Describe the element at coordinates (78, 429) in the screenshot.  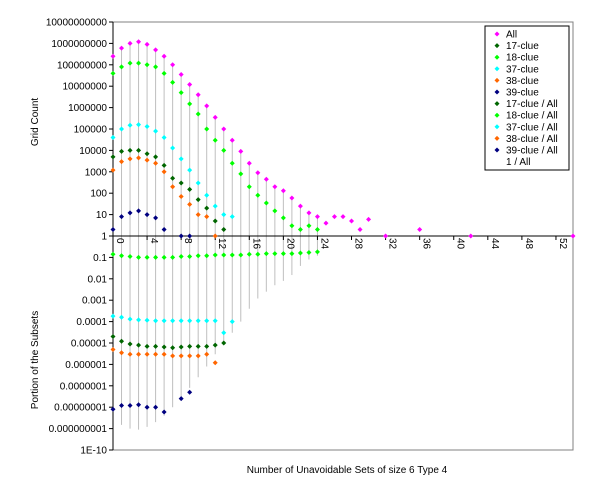
I see `y-tick-label: 0.000000001` at that location.